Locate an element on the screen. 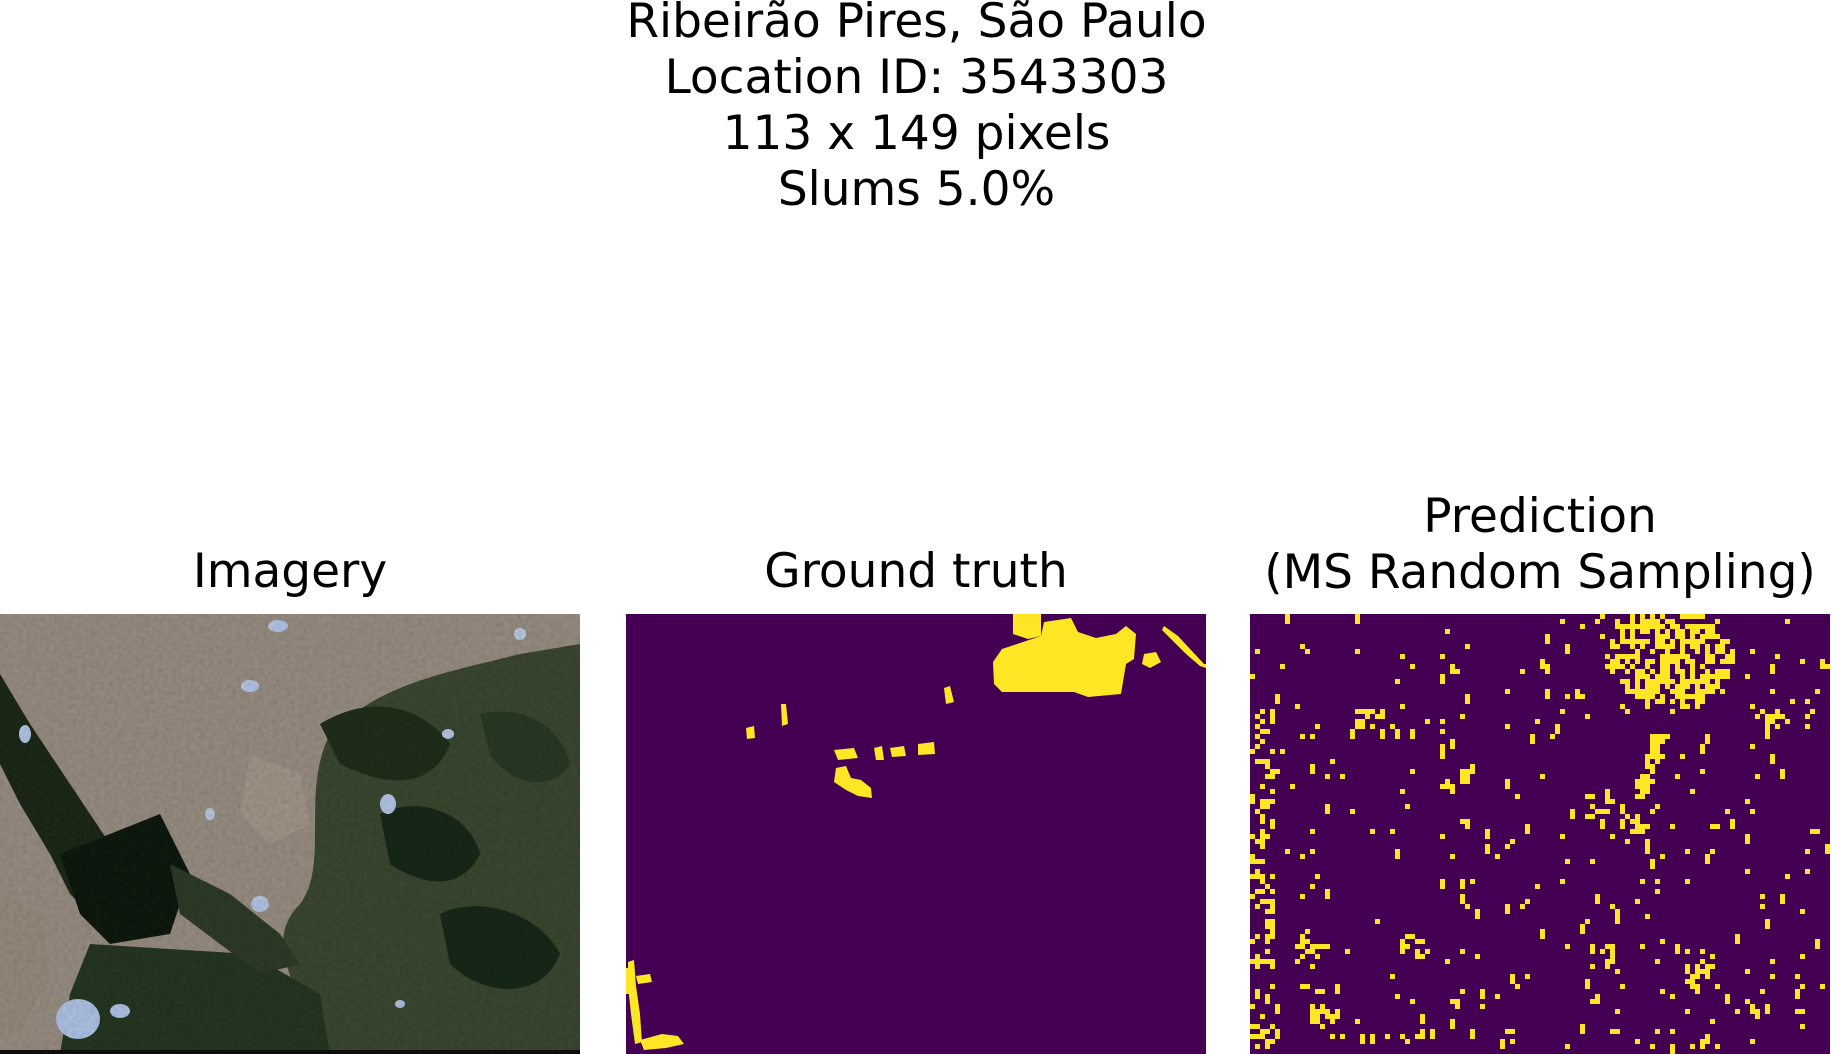 The height and width of the screenshot is (1054, 1833). prediction-mask is located at coordinates (1540, 834).